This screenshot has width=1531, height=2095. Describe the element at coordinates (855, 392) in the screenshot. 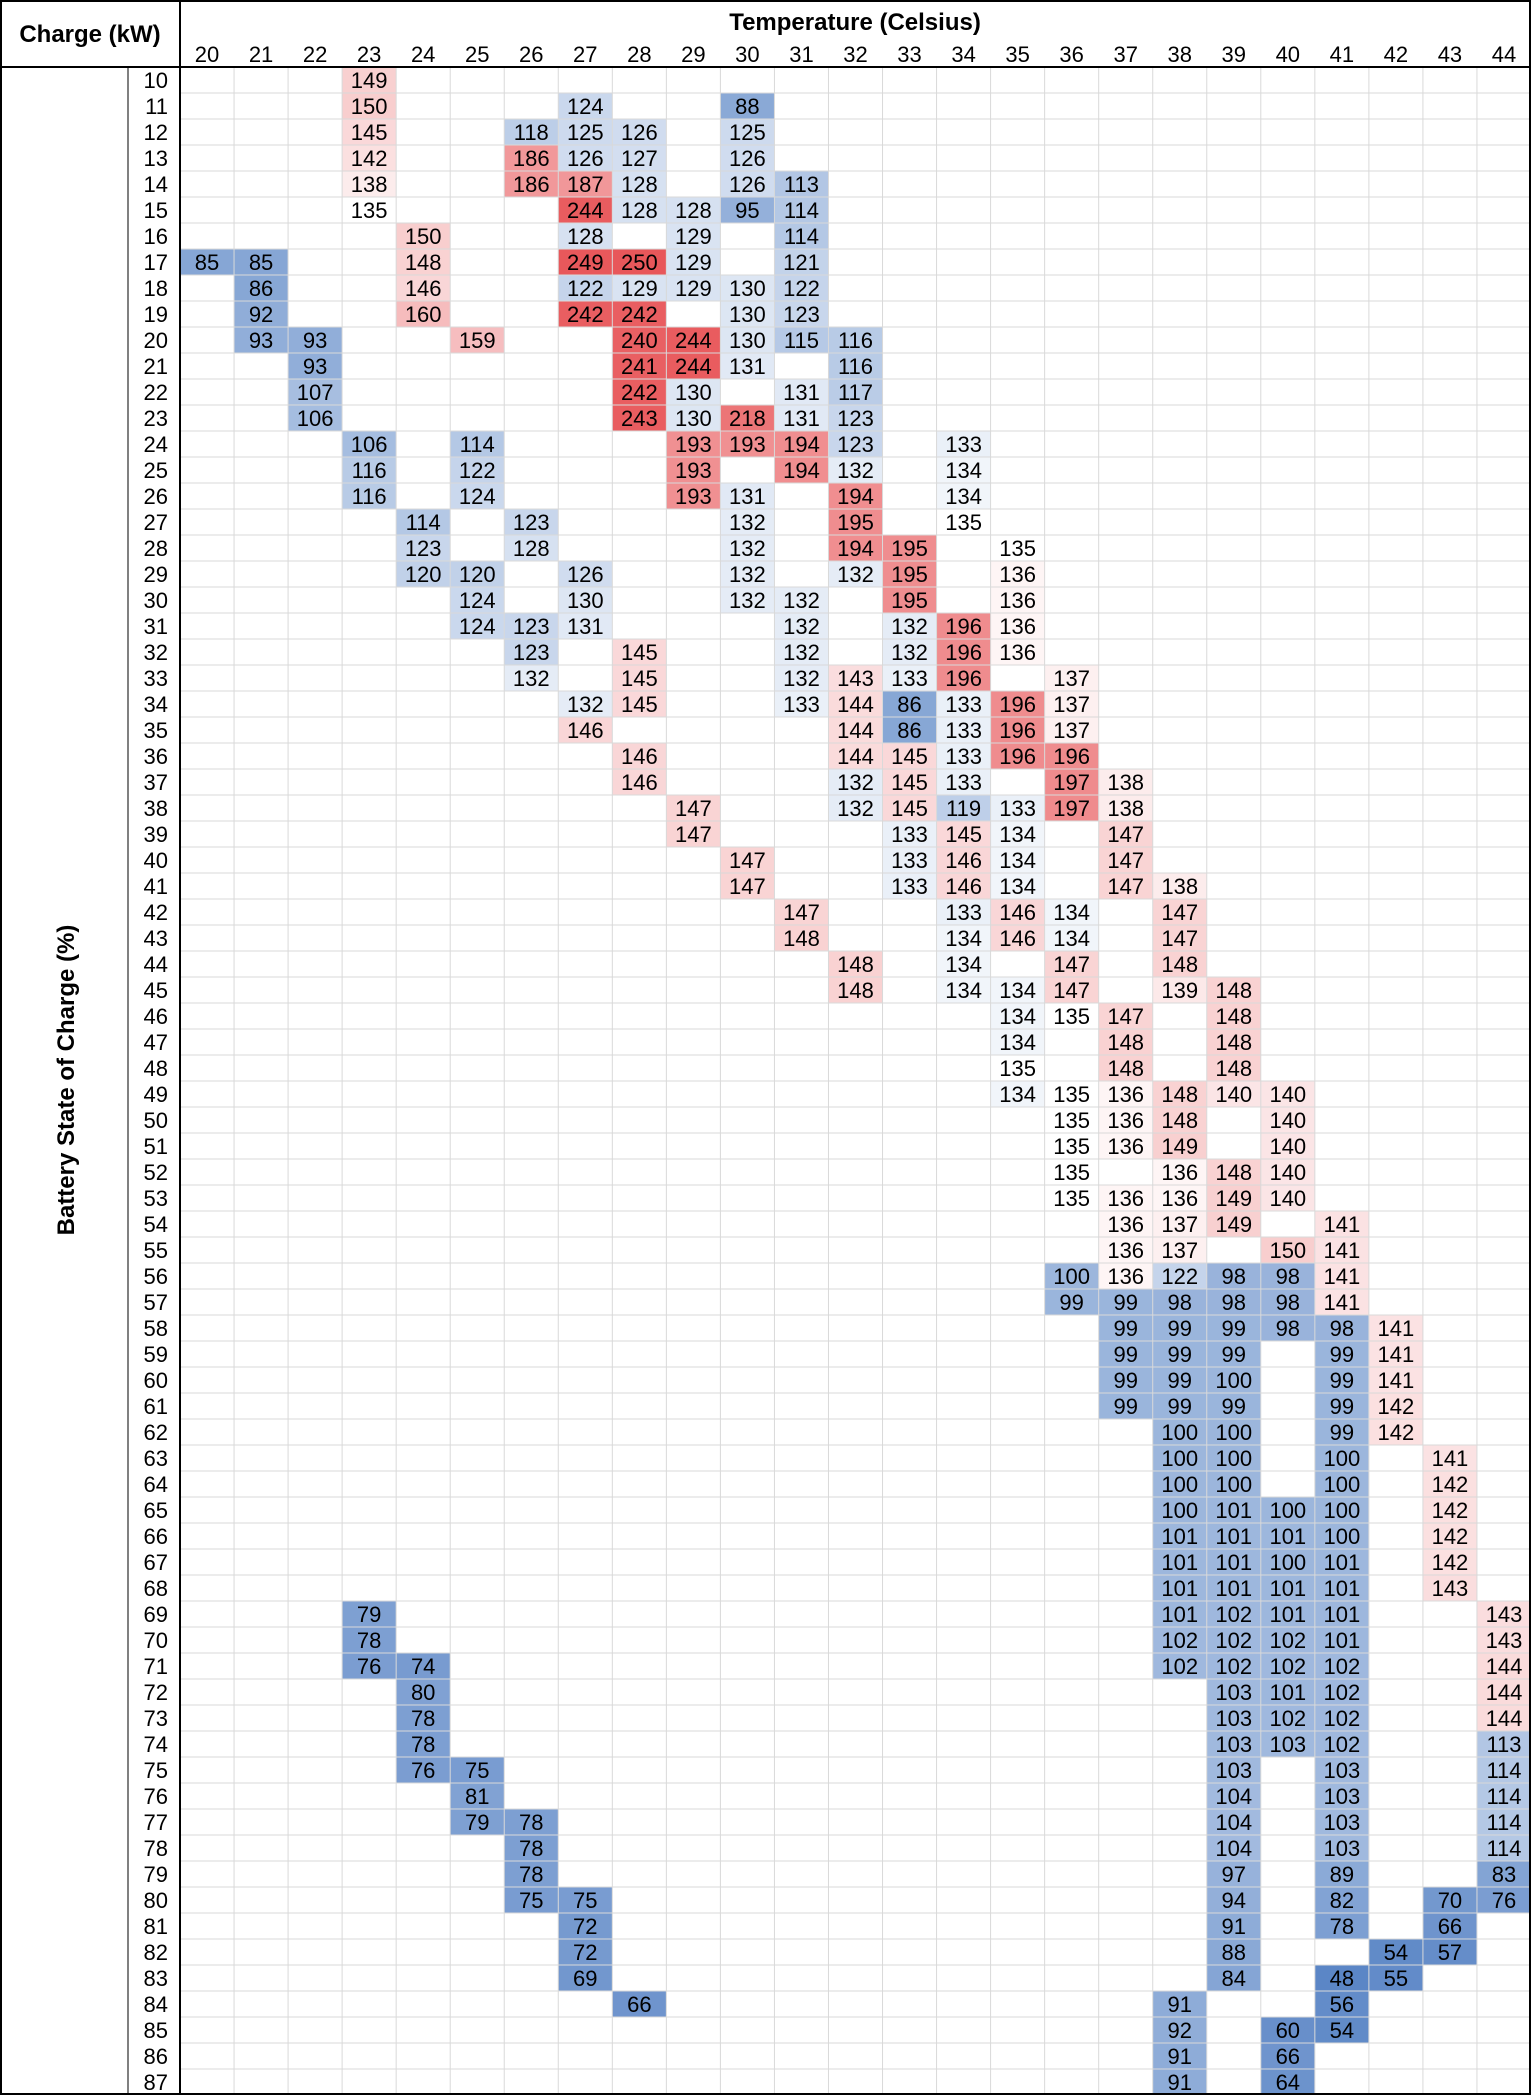

I see `cell-value-label: 117` at that location.